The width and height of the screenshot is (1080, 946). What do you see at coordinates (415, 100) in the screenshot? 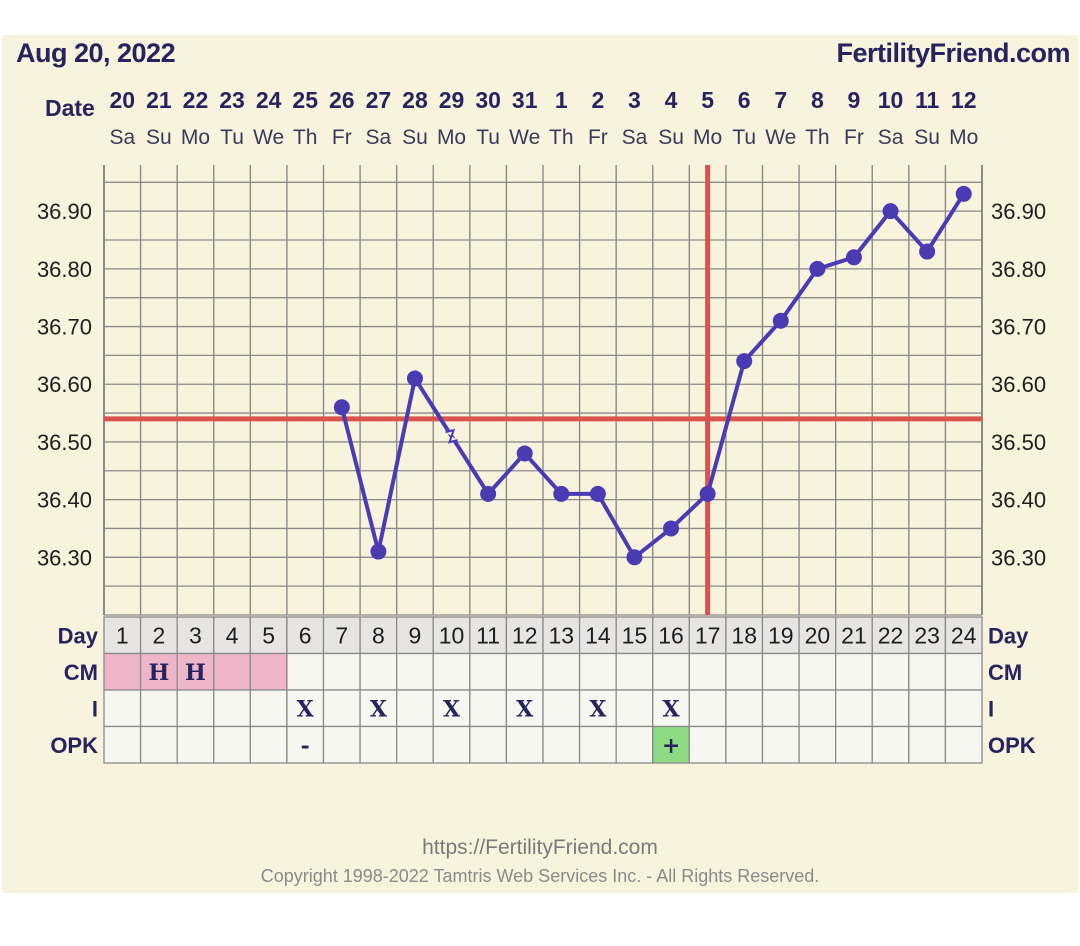
I see `date-label: 28` at bounding box center [415, 100].